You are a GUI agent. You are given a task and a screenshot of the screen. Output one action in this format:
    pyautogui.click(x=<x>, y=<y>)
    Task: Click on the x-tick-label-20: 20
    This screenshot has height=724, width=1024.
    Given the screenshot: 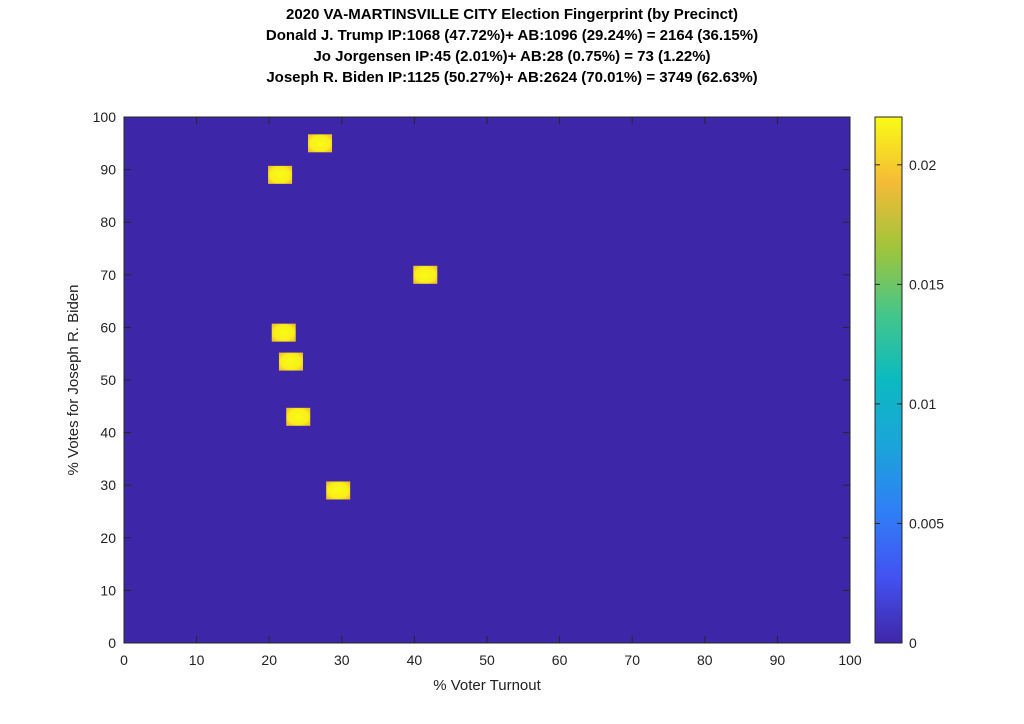 What is the action you would take?
    pyautogui.click(x=269, y=660)
    